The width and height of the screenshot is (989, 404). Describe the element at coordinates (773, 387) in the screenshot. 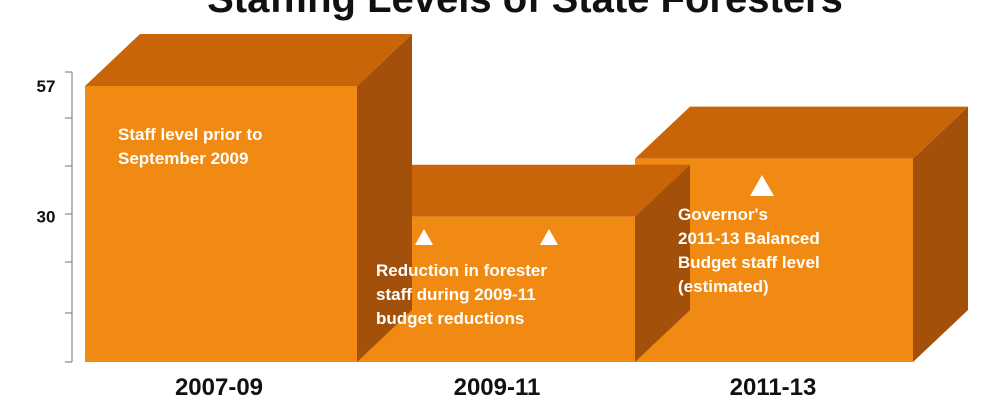

I see `category-label: 2011-13` at that location.